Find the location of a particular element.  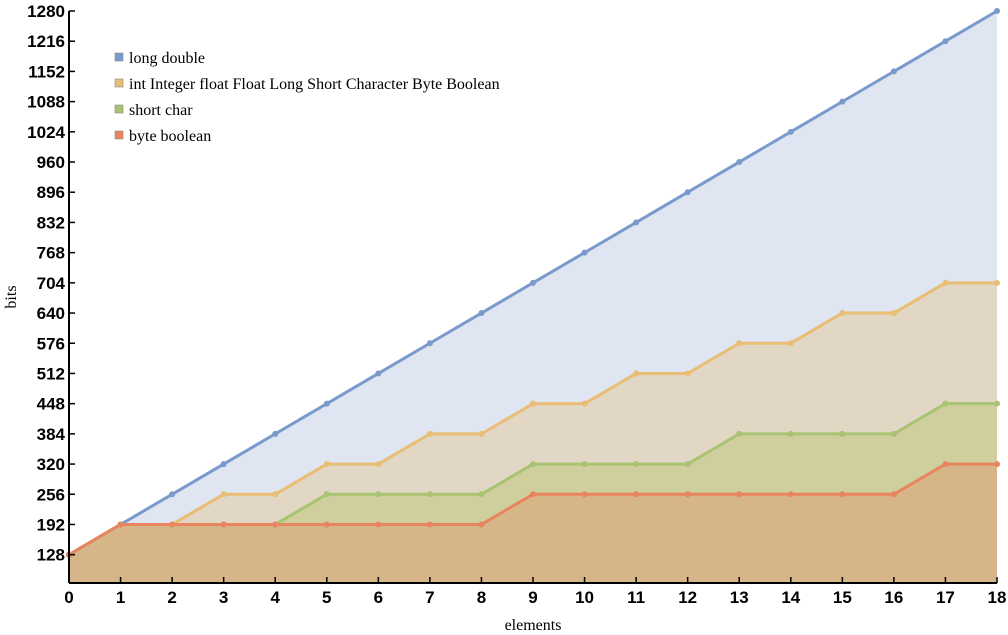

y-tick-label: 384 is located at coordinates (51, 434).